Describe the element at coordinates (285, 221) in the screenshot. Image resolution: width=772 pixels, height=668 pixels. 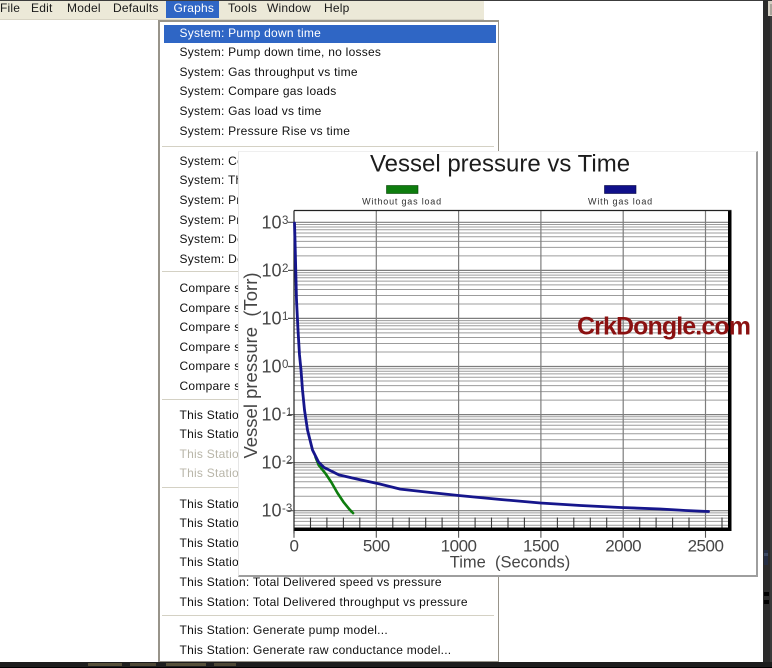
I see `svg-text: 3` at that location.